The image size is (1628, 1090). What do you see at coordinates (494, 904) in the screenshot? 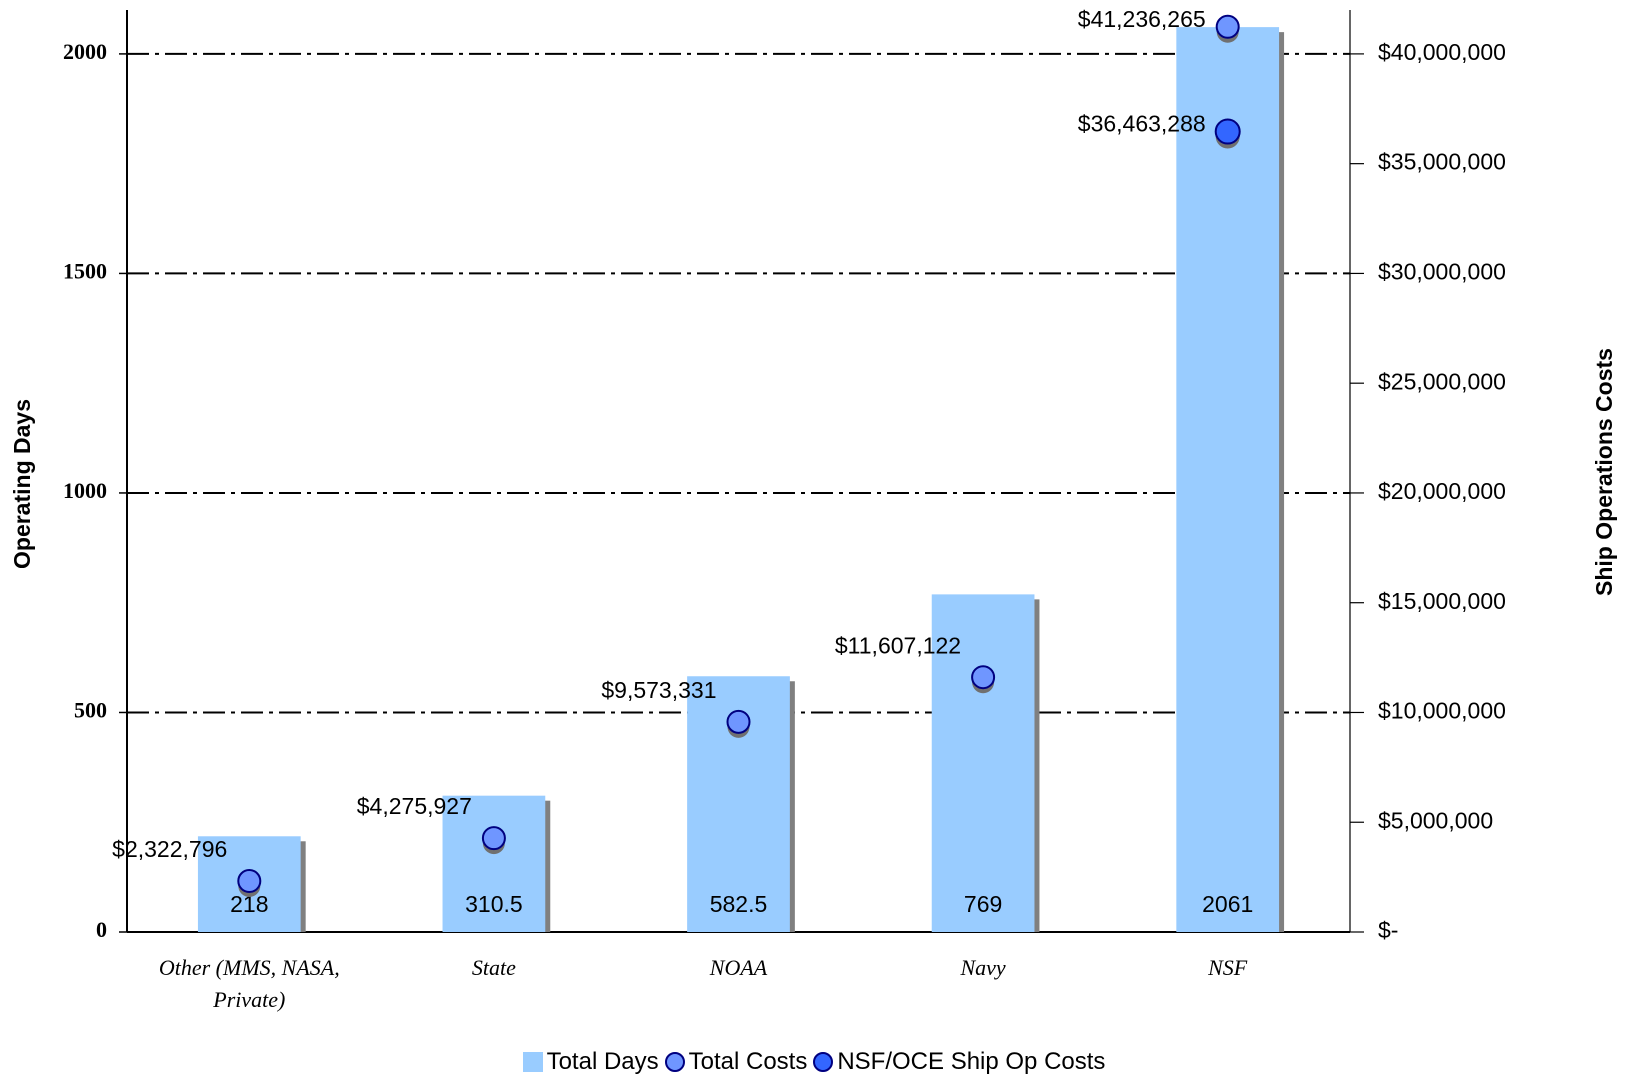
I see `bar-value-label: 310.5` at bounding box center [494, 904].